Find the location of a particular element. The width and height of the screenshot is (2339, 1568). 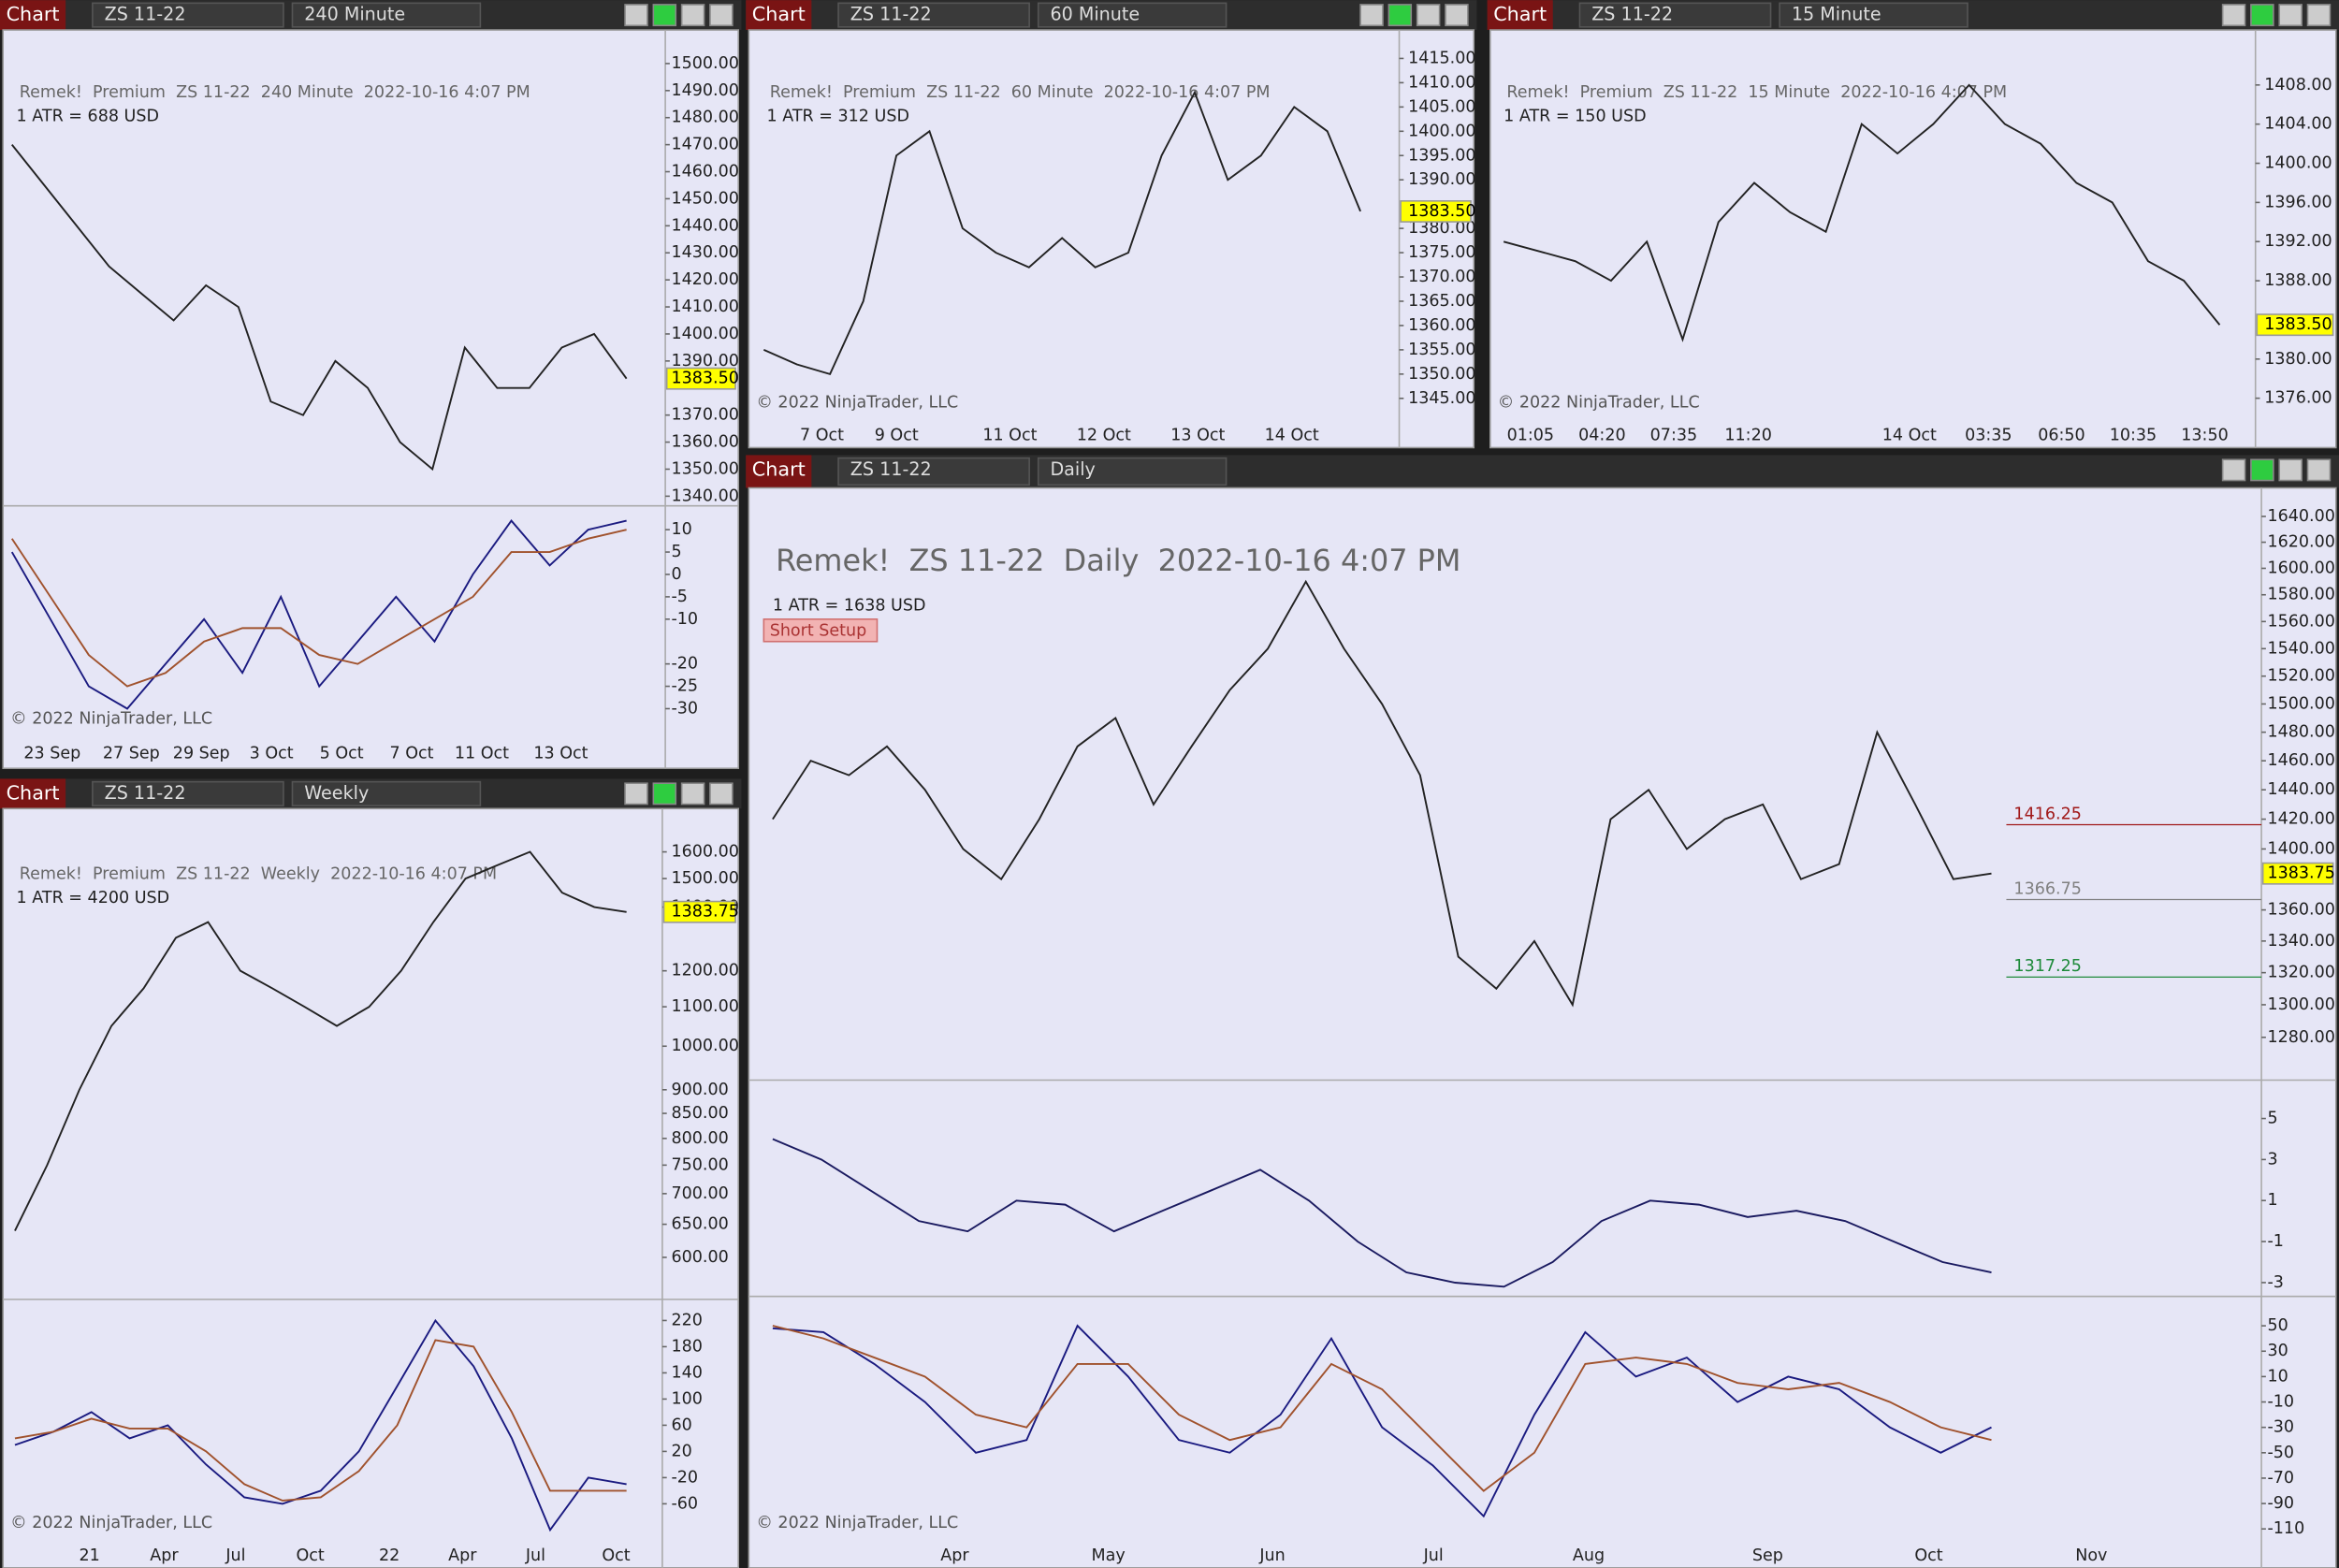

x-tick-label: Aug is located at coordinates (1589, 1556).